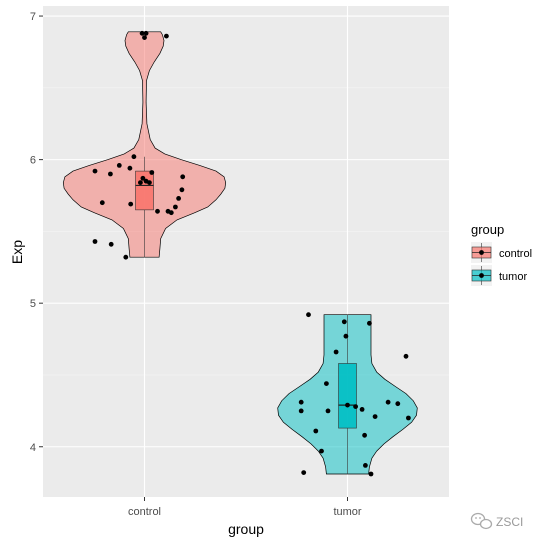  Describe the element at coordinates (515, 254) in the screenshot. I see `legend-label: control` at that location.